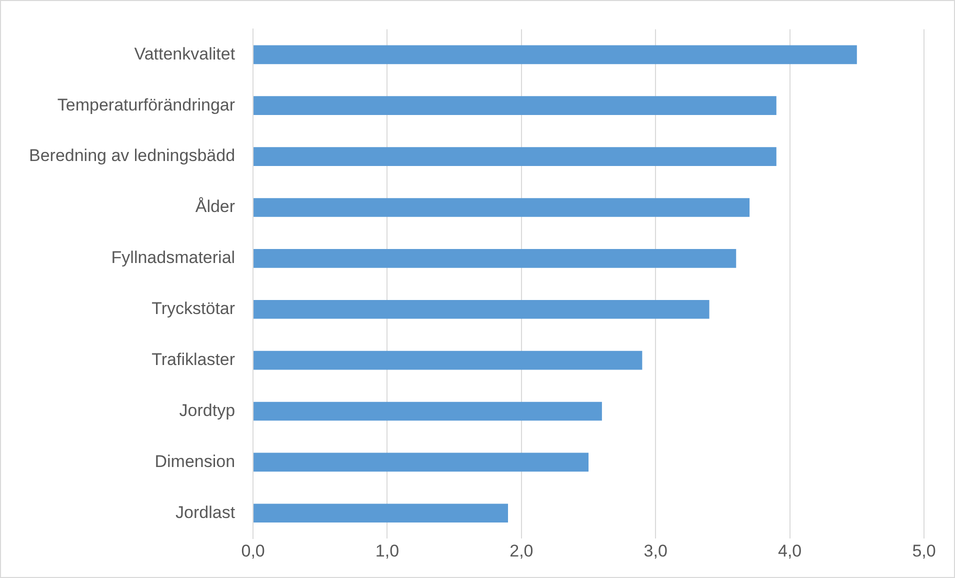  Describe the element at coordinates (924, 550) in the screenshot. I see `x-tick-label: 5,0` at that location.